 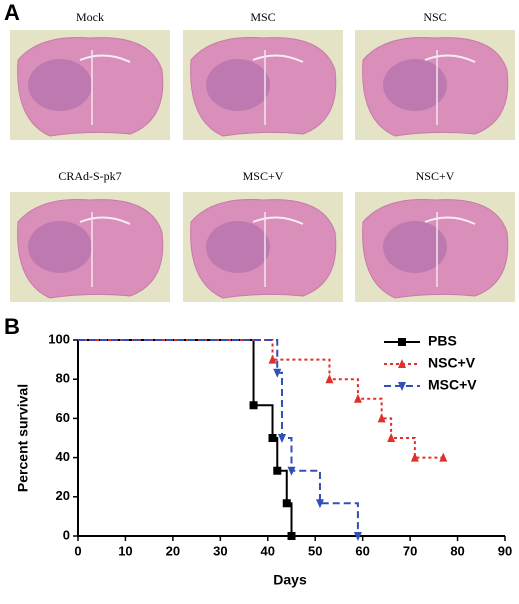 What do you see at coordinates (77, 550) in the screenshot?
I see `x-tick-label: 0` at bounding box center [77, 550].